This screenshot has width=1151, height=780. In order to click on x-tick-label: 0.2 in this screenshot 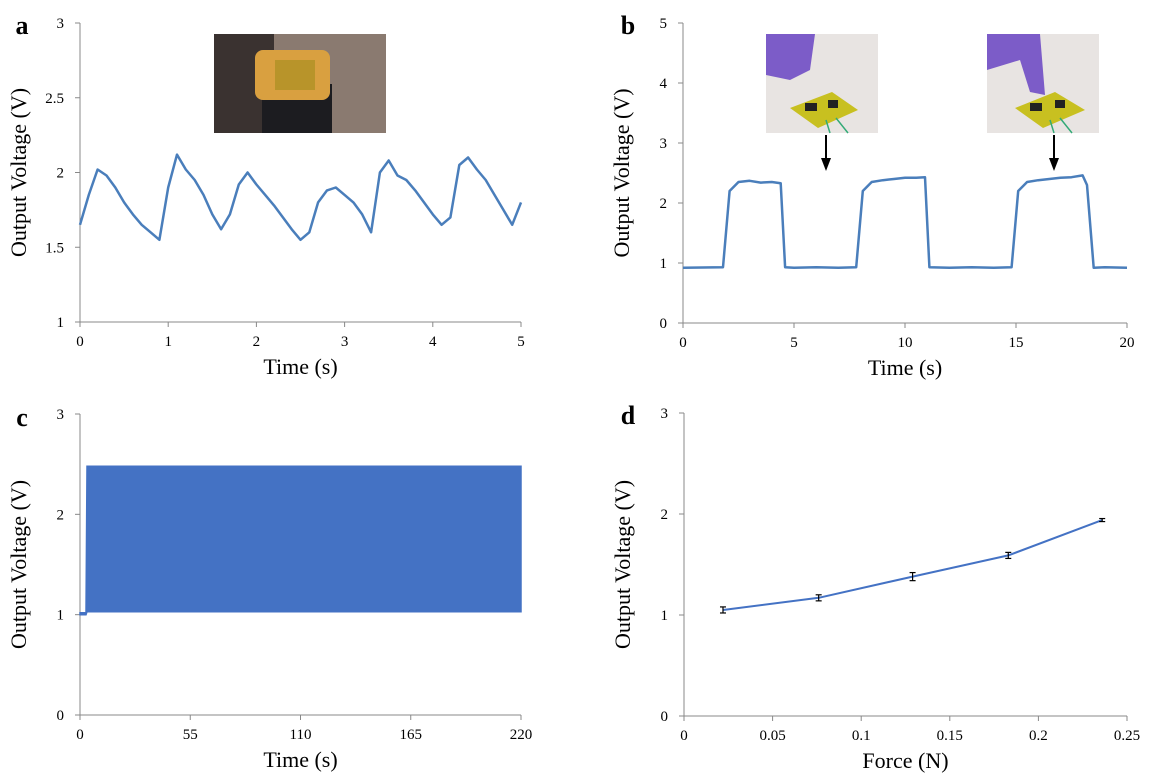, I will do `click(1038, 736)`.